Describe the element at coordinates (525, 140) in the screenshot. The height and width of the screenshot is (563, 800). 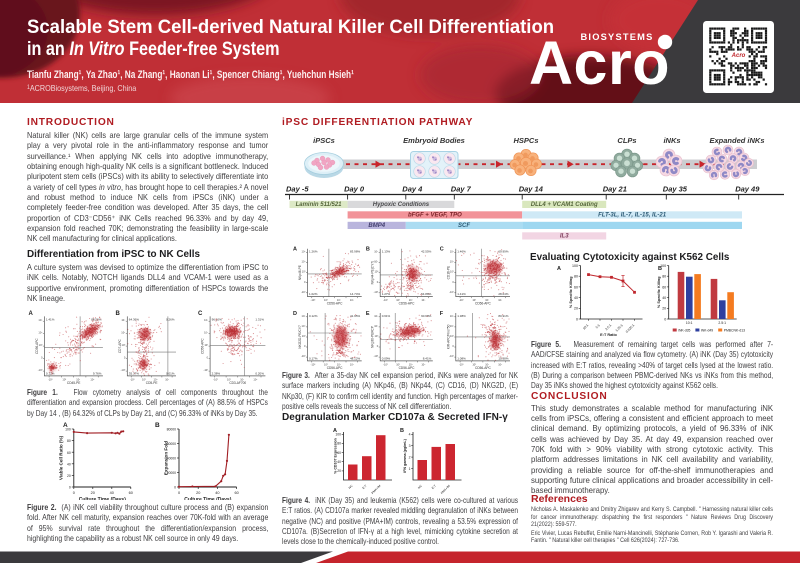
I see `svg-text: HSPCs` at that location.